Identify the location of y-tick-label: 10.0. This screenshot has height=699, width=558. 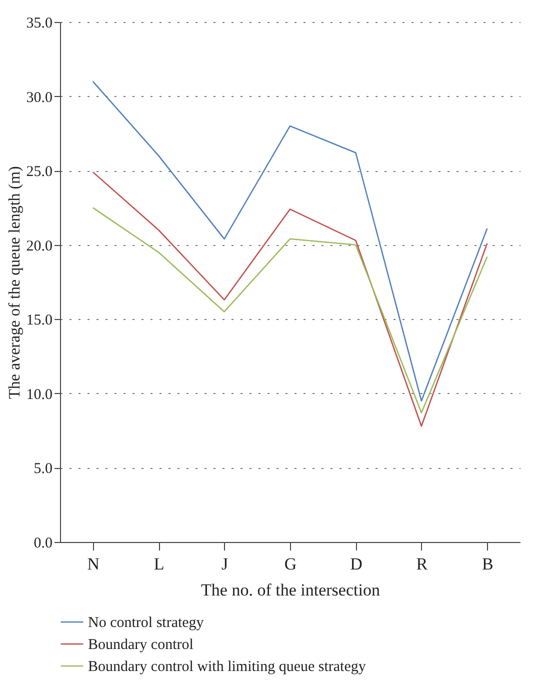
(39, 394).